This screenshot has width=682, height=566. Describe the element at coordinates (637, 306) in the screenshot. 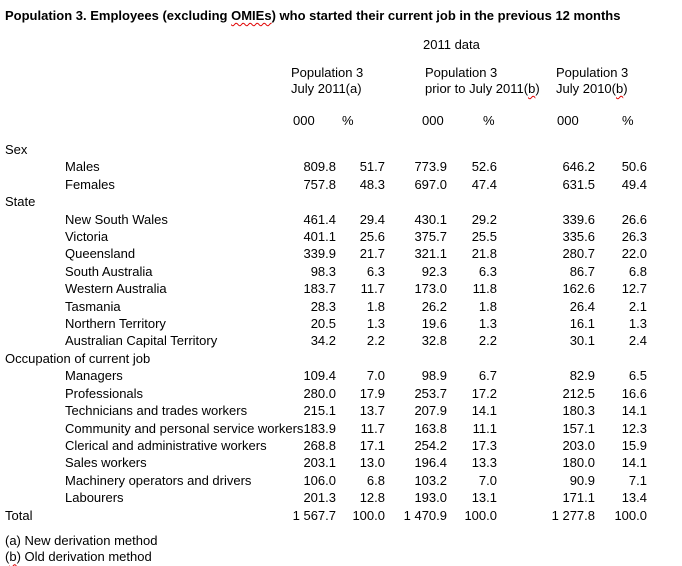

I see `cell-value: 2.1` at that location.